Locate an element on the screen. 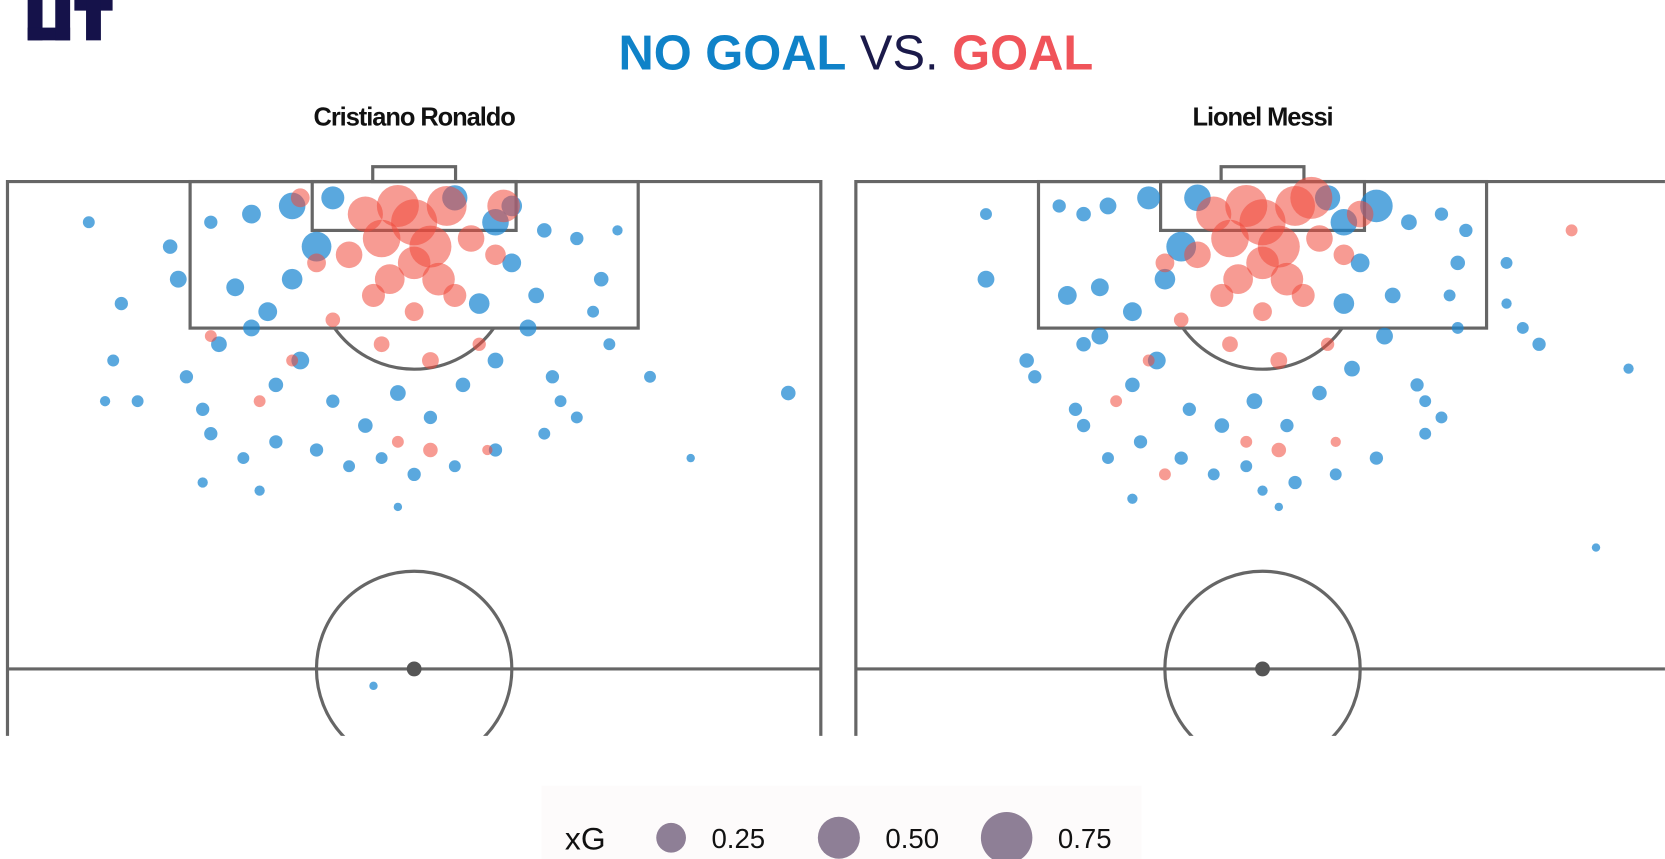  penalty-arc is located at coordinates (414, 349).